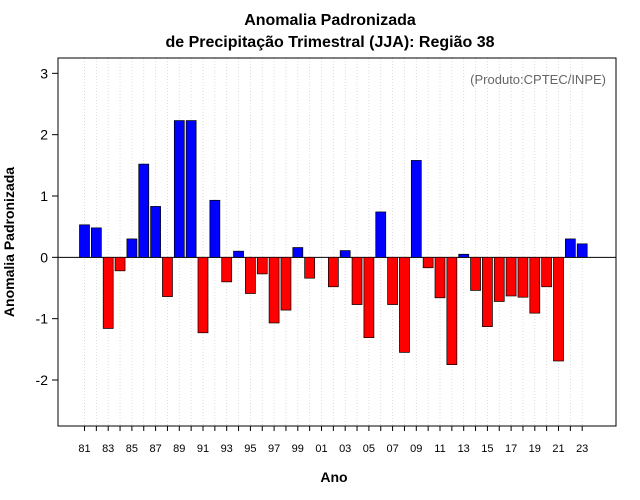 This screenshot has height=500, width=640. I want to click on x-tick-label: 91, so click(203, 449).